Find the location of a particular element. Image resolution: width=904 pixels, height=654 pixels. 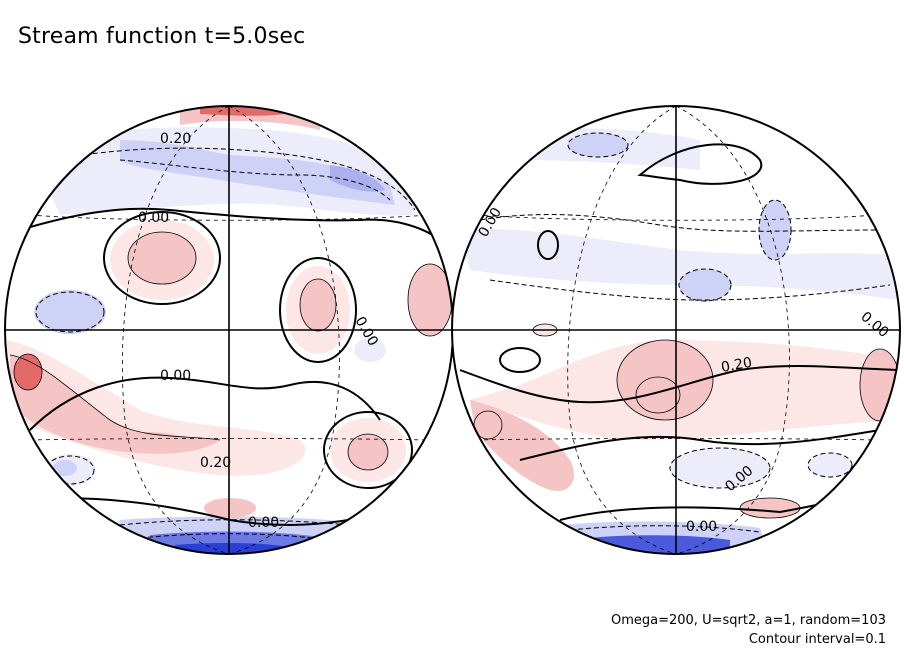

contour-positive is located at coordinates (115, 397).